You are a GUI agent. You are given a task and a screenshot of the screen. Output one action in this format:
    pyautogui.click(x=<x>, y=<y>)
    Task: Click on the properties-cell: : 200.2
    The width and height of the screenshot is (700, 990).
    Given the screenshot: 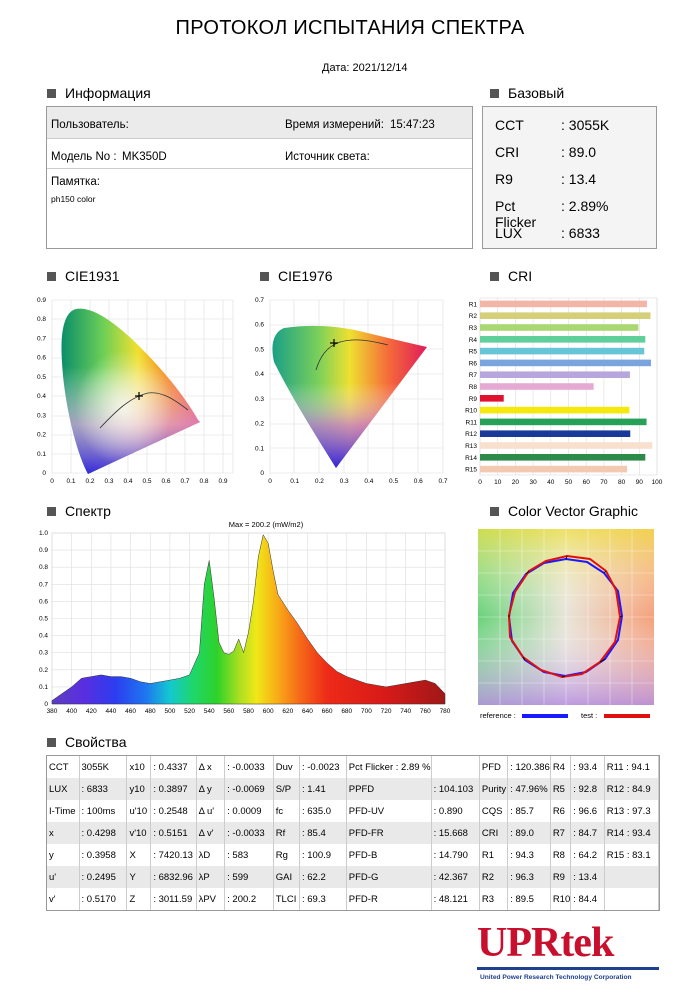 What is the action you would take?
    pyautogui.click(x=249, y=899)
    